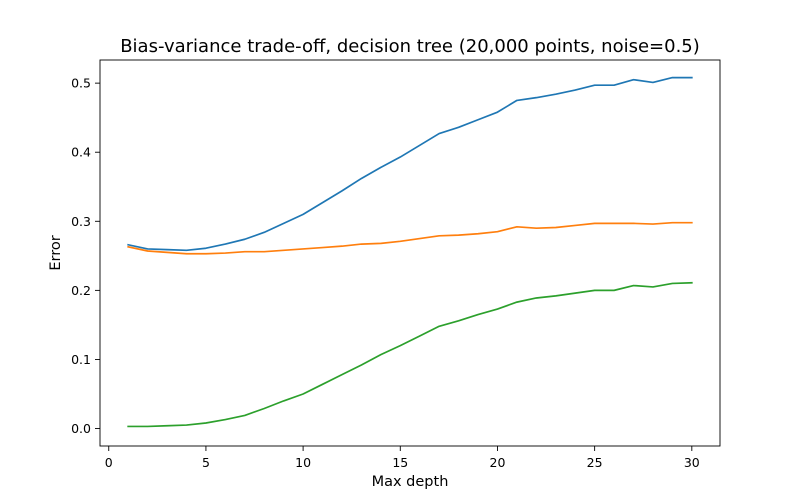 This screenshot has width=801, height=501. What do you see at coordinates (81, 83) in the screenshot?
I see `y-tick-label: 0.5` at bounding box center [81, 83].